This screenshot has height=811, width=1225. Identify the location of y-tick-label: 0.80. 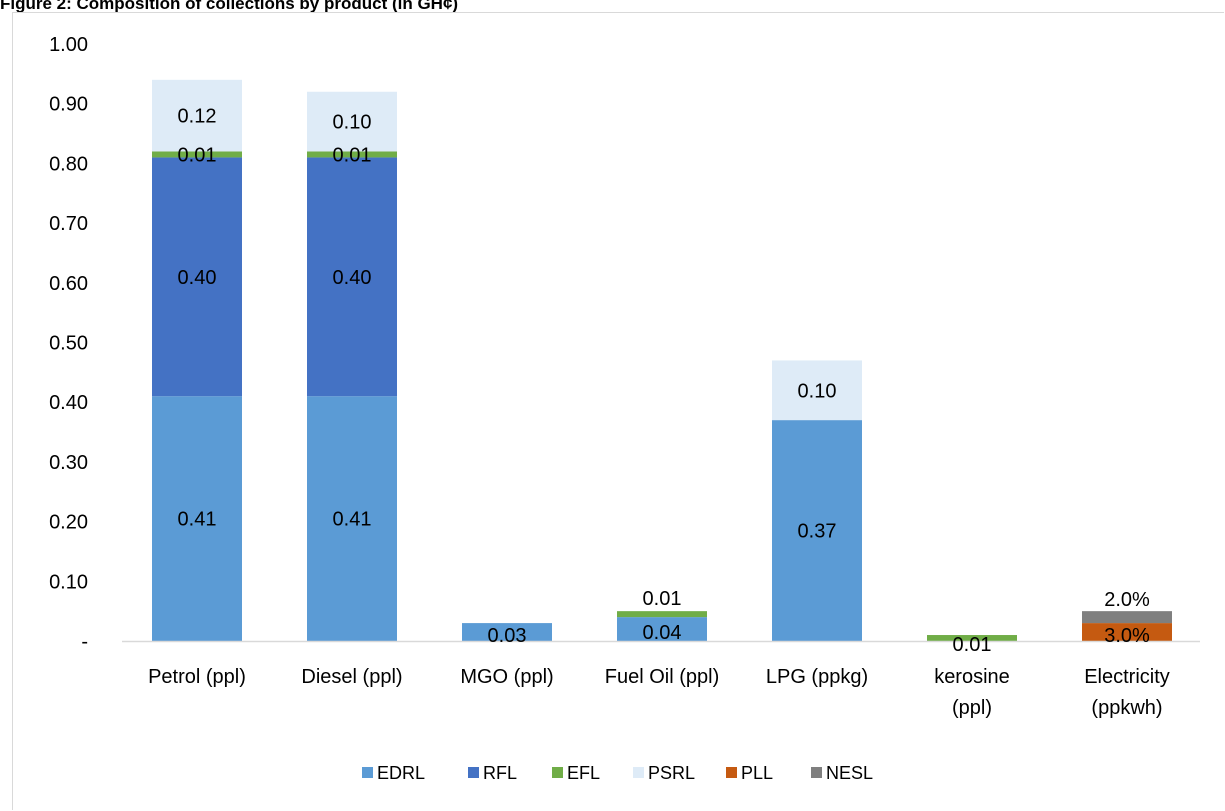
(68, 164).